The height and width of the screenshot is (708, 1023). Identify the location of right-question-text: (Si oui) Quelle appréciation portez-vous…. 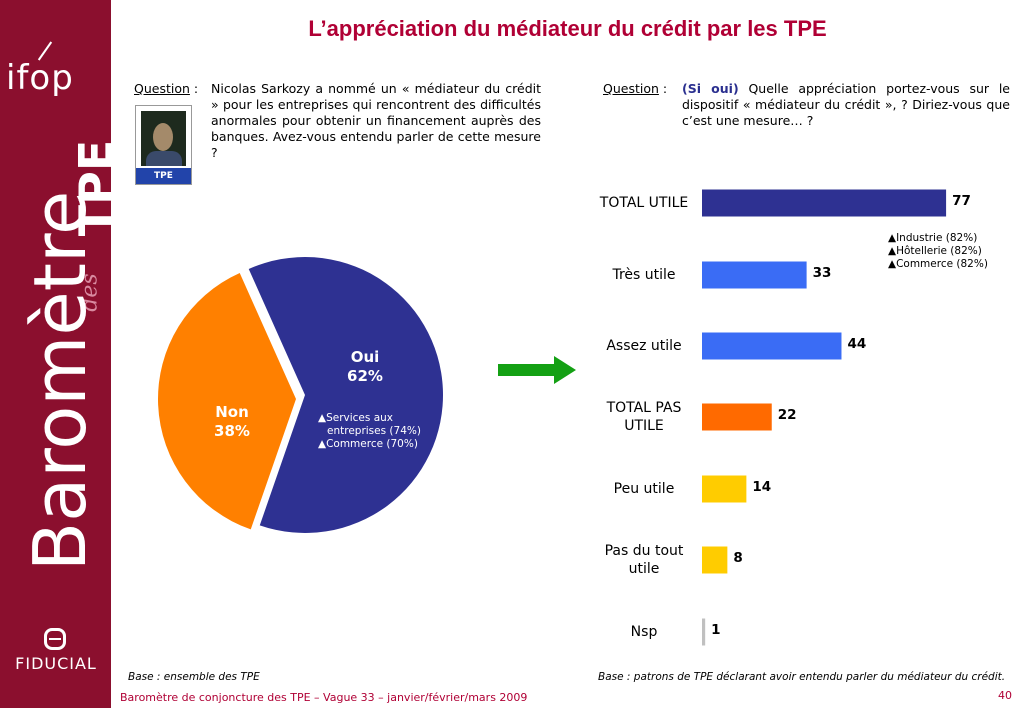
(846, 105).